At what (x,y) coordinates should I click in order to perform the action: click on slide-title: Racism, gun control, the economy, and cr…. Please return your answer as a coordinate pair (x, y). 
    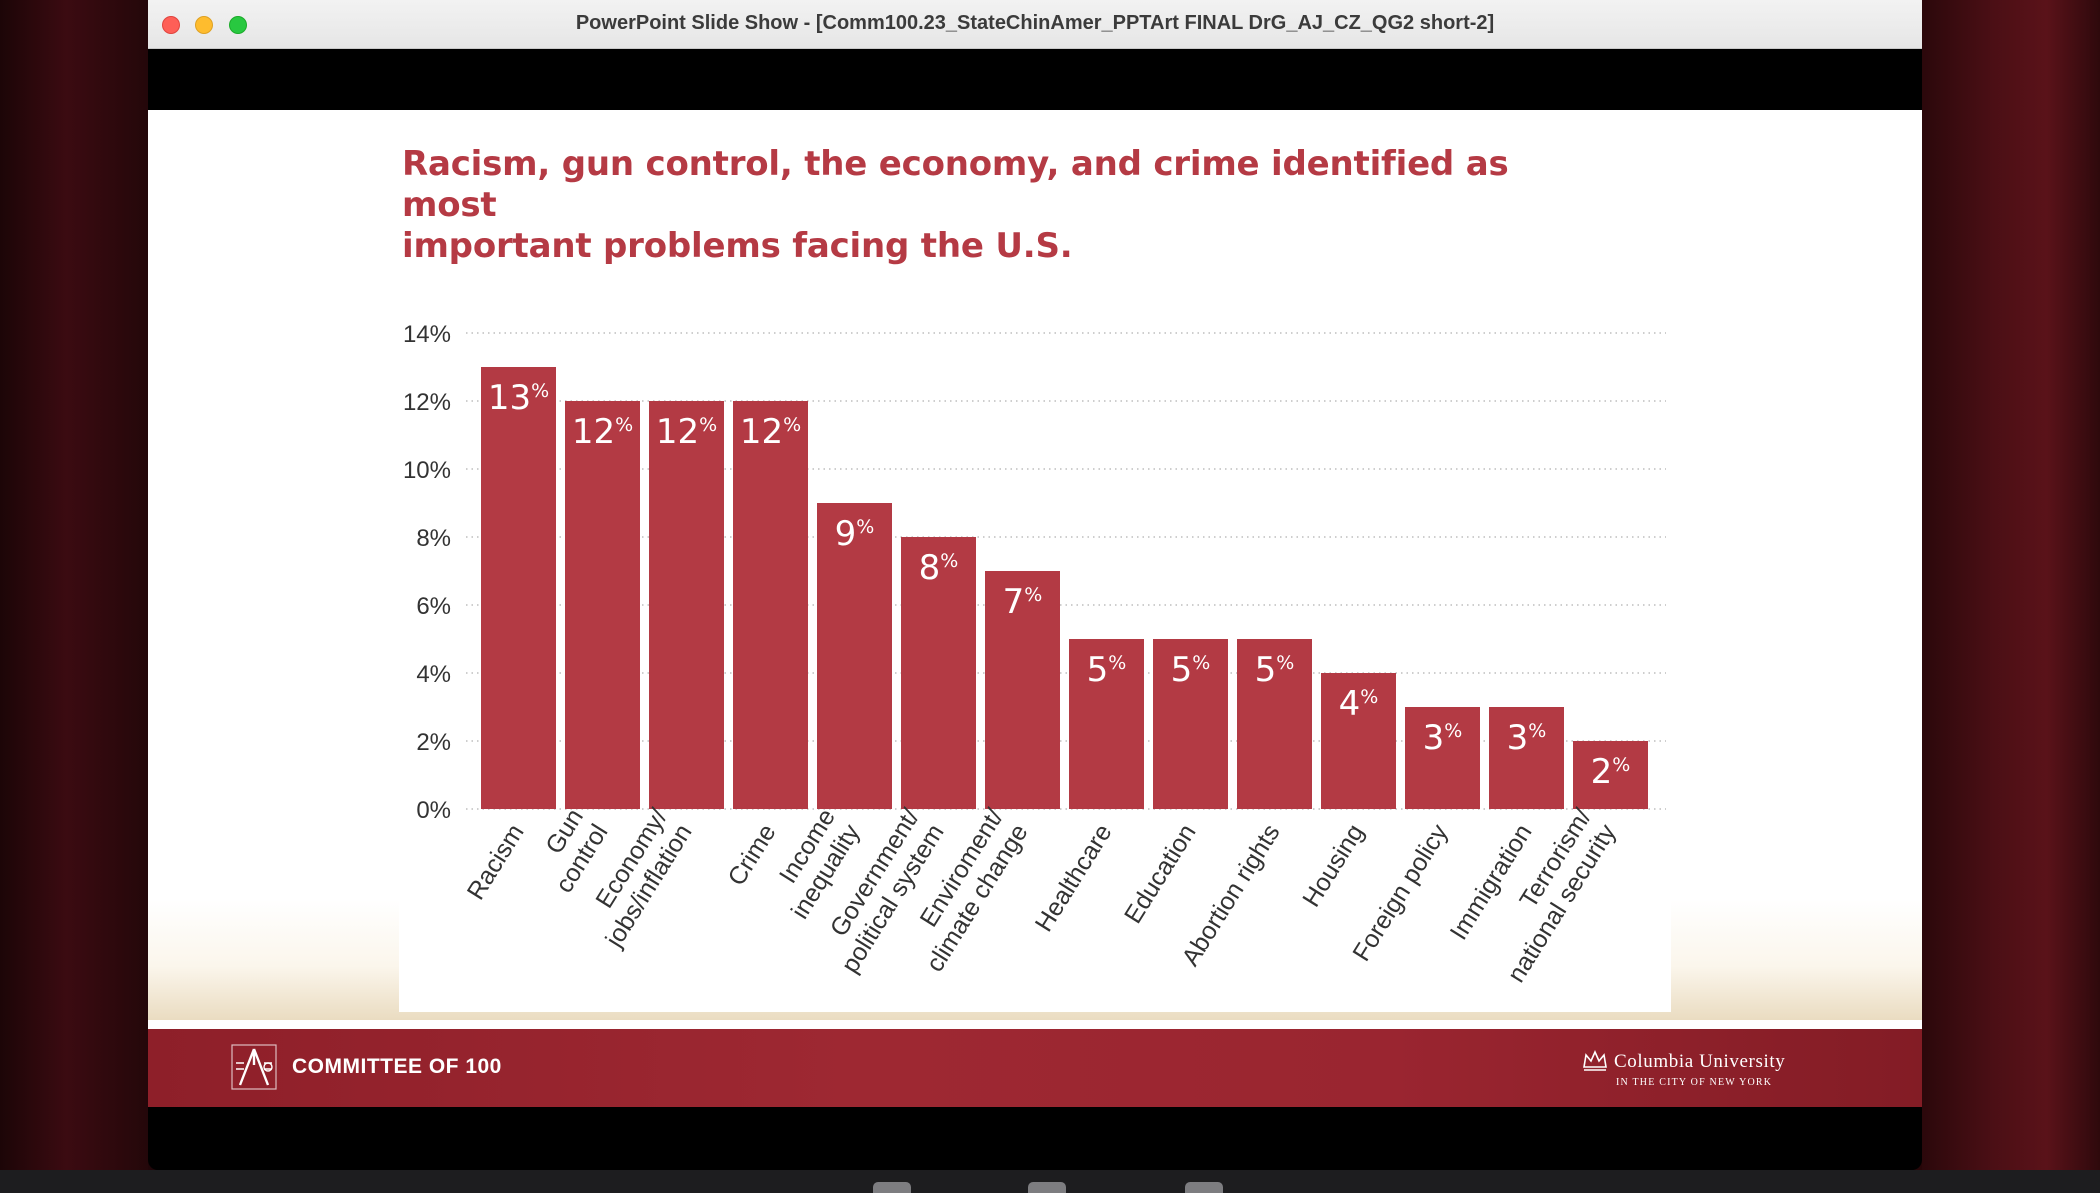
    Looking at the image, I should click on (1002, 205).